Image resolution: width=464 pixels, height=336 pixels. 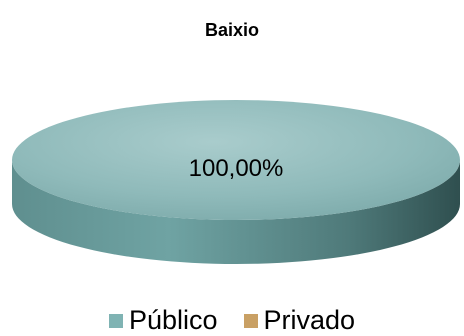 I want to click on legend-label-privado: Privado, so click(x=309, y=320).